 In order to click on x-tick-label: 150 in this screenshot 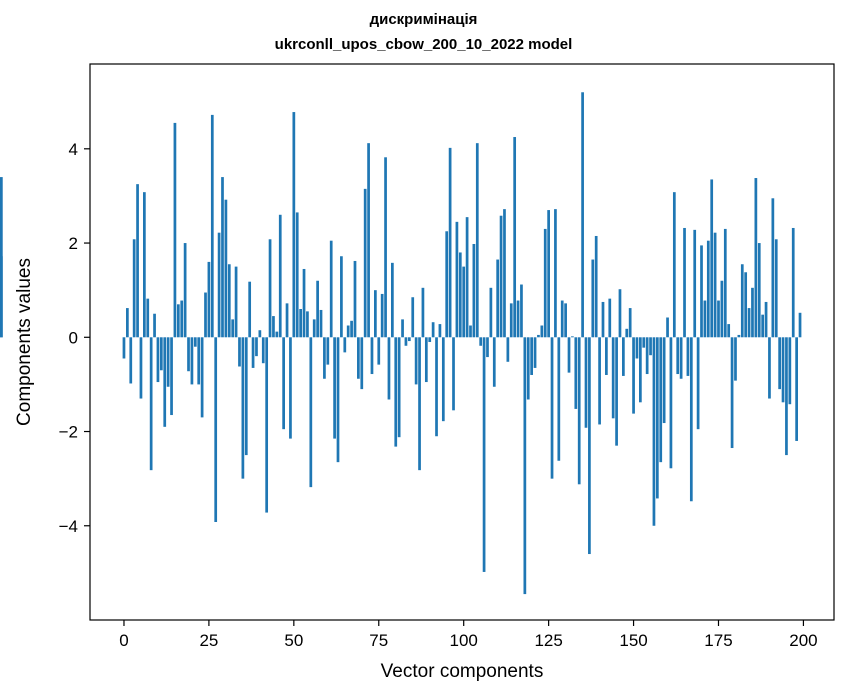, I will do `click(633, 640)`.